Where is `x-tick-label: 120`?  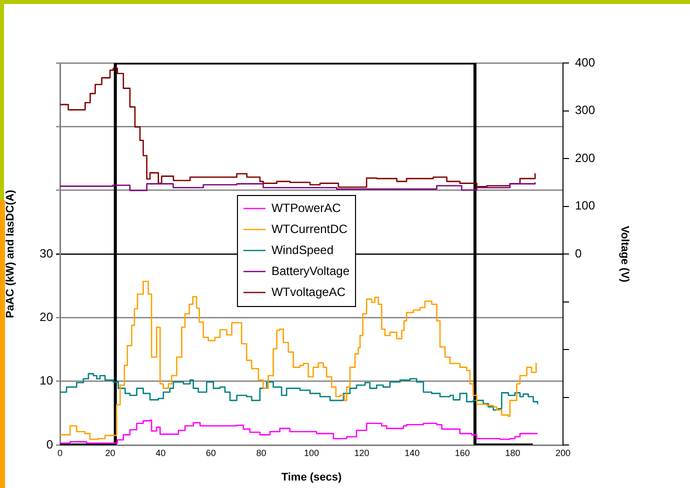 x-tick-label: 120 is located at coordinates (362, 453).